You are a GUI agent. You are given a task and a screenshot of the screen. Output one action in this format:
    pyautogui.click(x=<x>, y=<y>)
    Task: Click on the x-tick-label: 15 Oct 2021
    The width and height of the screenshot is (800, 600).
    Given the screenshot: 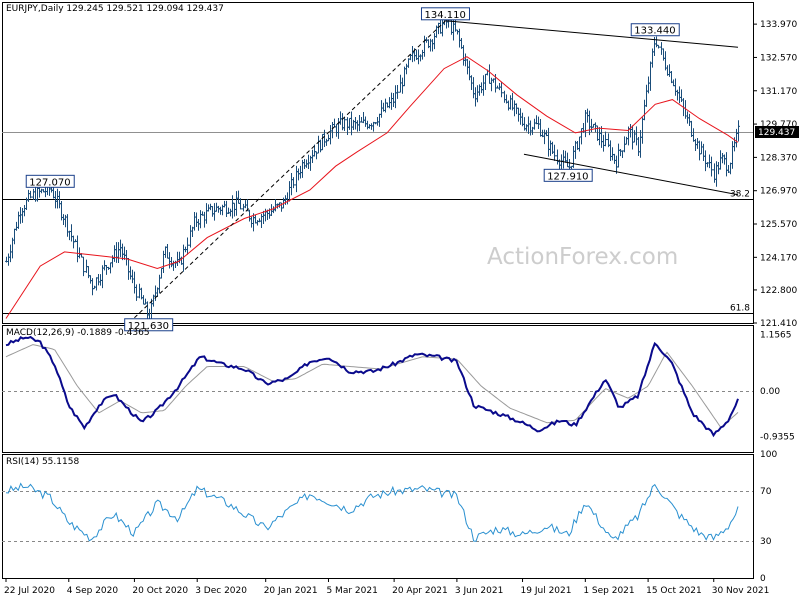 What is the action you would take?
    pyautogui.click(x=674, y=591)
    